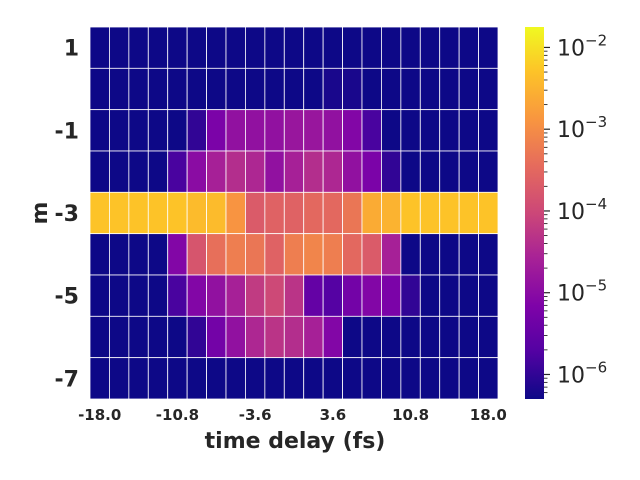  Describe the element at coordinates (295, 441) in the screenshot. I see `x-axis-label: time delay (fs)` at that location.